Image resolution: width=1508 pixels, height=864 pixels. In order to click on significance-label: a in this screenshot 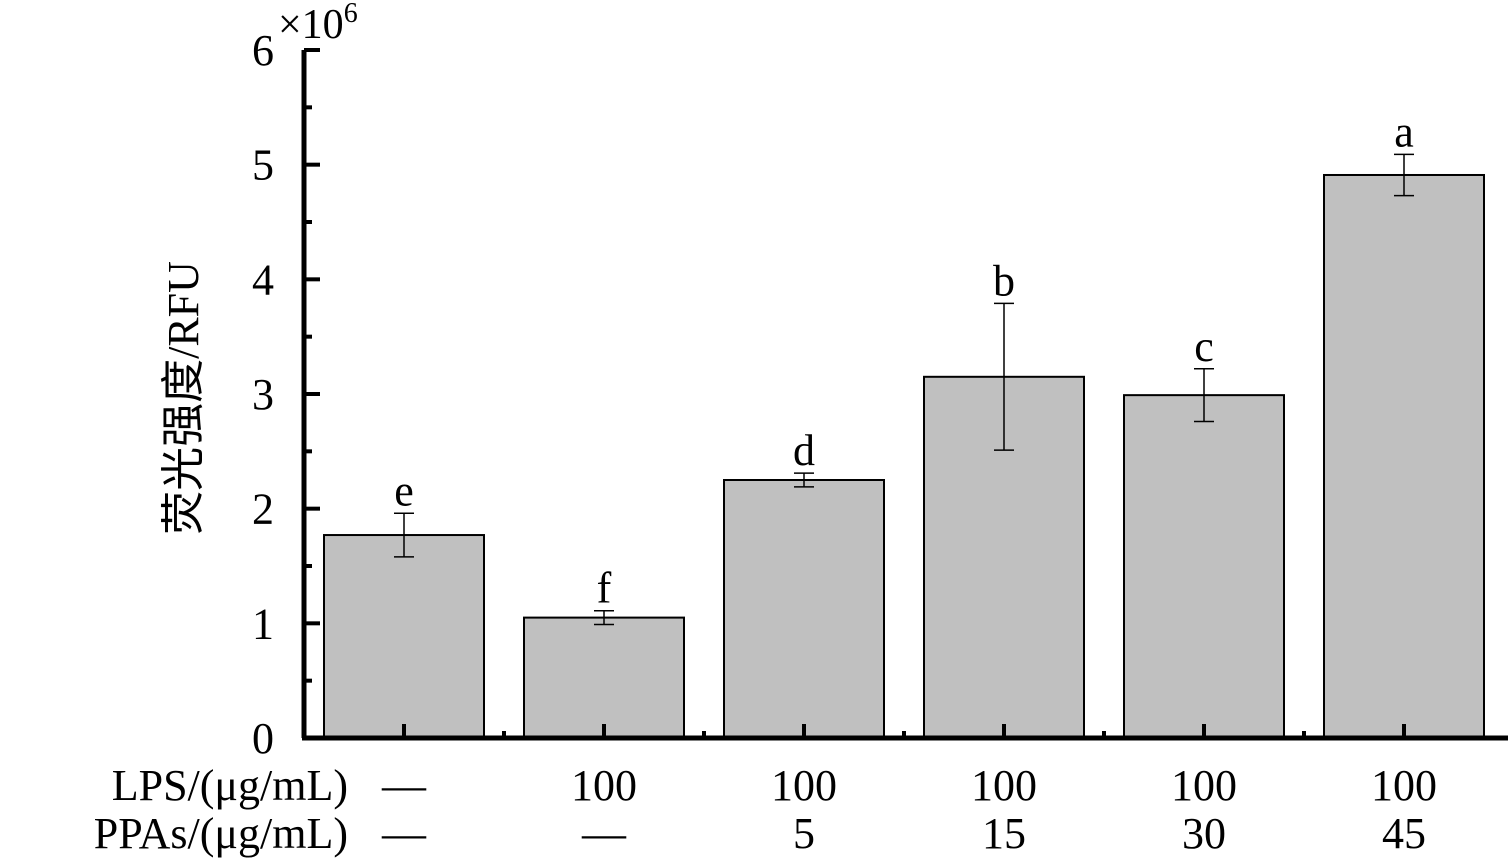, I will do `click(1404, 131)`.